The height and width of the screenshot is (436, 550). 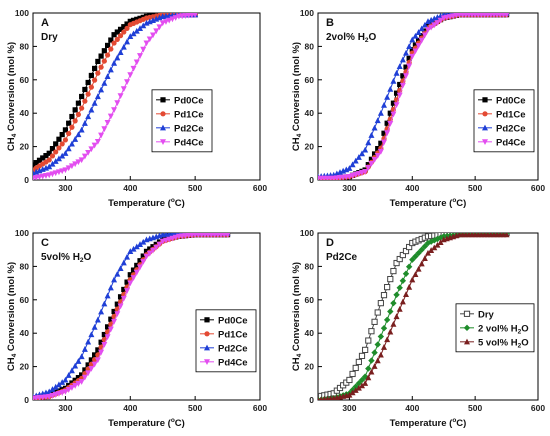 I want to click on x-tick-label: 500, so click(x=195, y=408).